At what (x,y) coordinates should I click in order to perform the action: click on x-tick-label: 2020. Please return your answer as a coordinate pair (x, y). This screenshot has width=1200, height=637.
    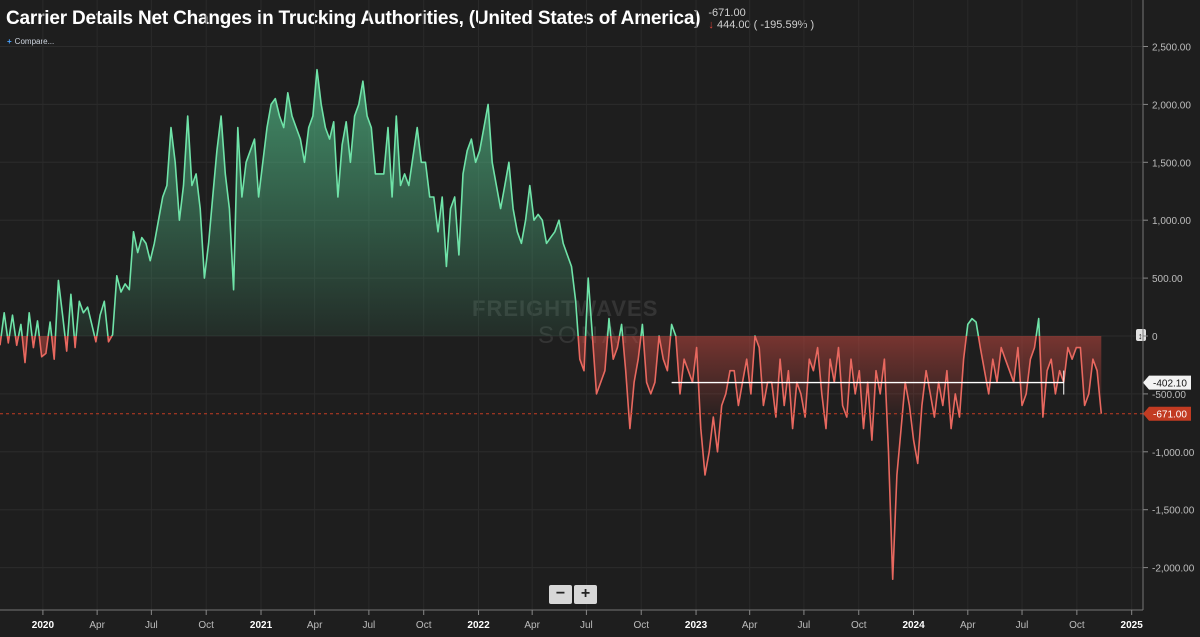
    Looking at the image, I should click on (43, 625).